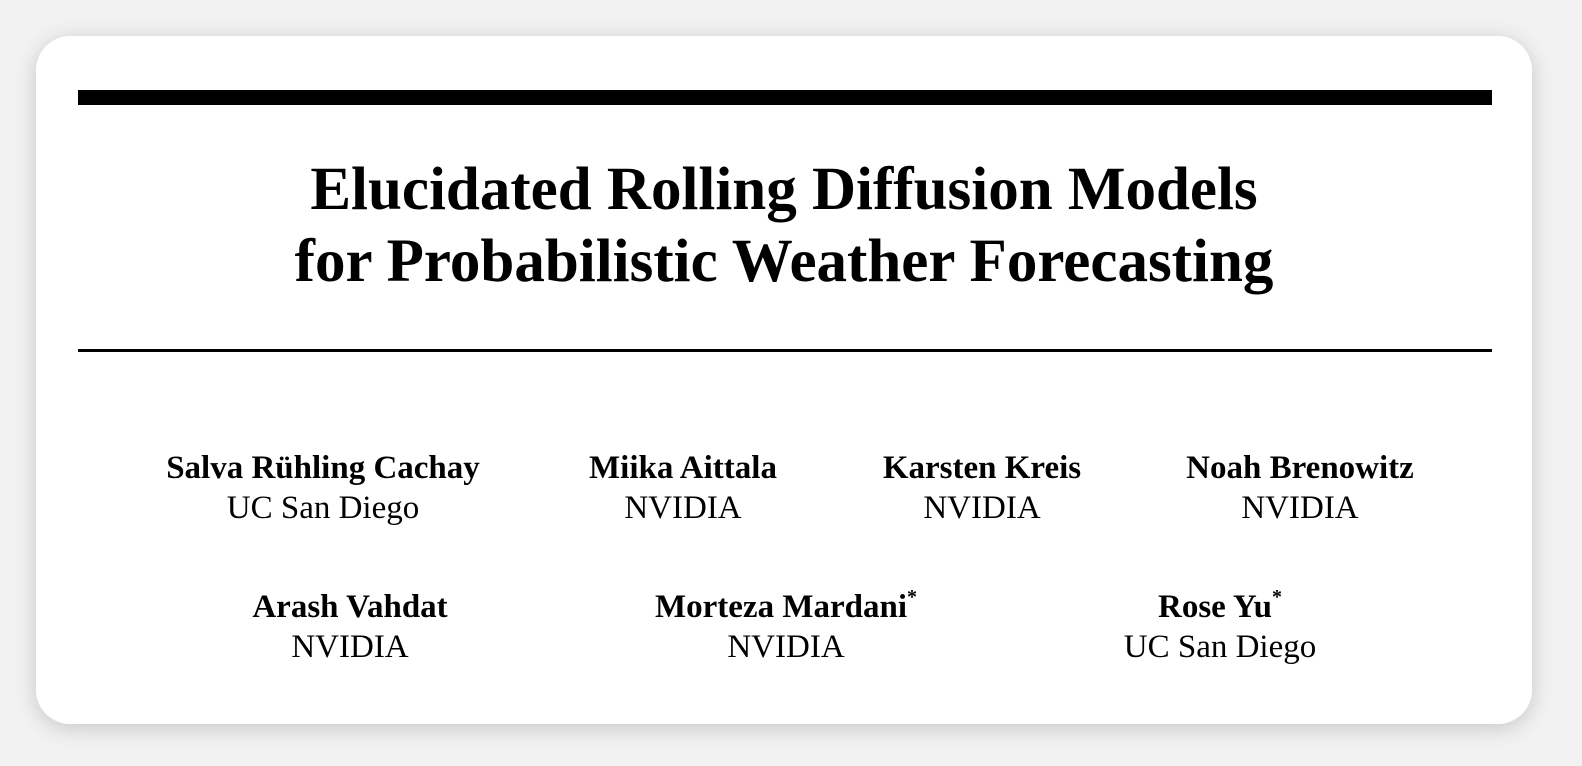 This screenshot has width=1582, height=766. What do you see at coordinates (786, 605) in the screenshot?
I see `author-name: Morteza Mardani*` at bounding box center [786, 605].